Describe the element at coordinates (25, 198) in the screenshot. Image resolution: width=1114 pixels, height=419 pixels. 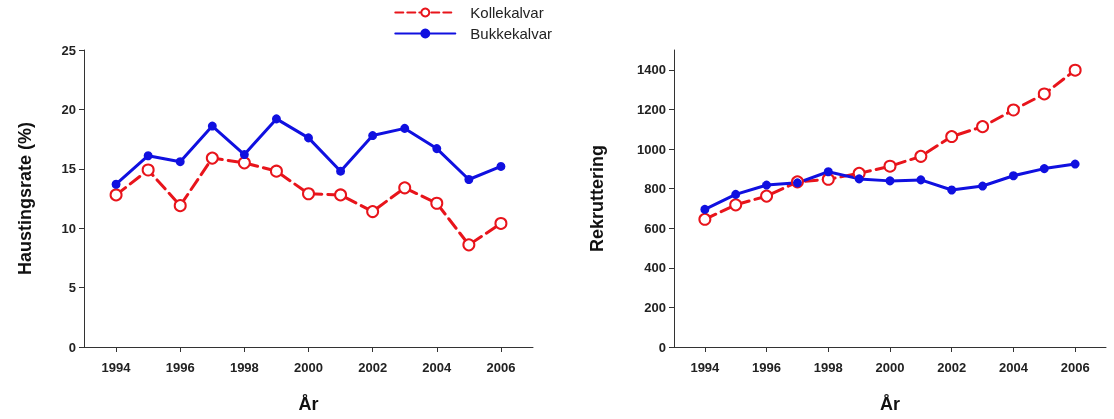
I see `y-axis-title: Haustingsrate (%)` at that location.